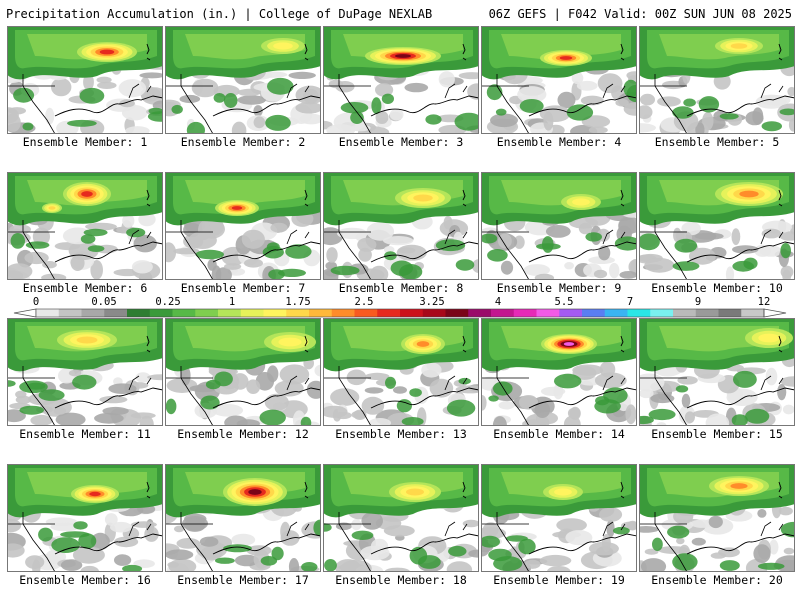 This screenshot has height=600, width=800. What do you see at coordinates (564, 302) in the screenshot?
I see `colorbar-tick-label: 5.5` at bounding box center [564, 302].